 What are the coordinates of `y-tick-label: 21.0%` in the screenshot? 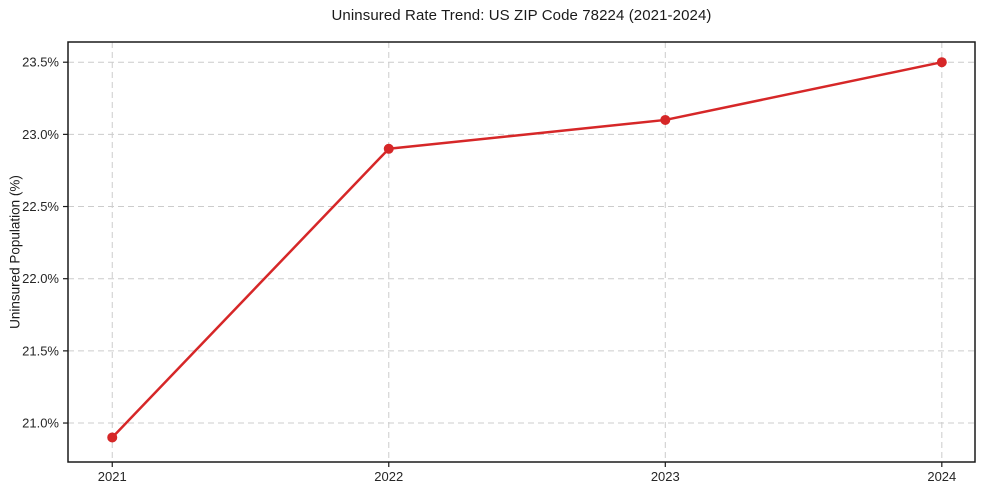 It's located at (40, 423).